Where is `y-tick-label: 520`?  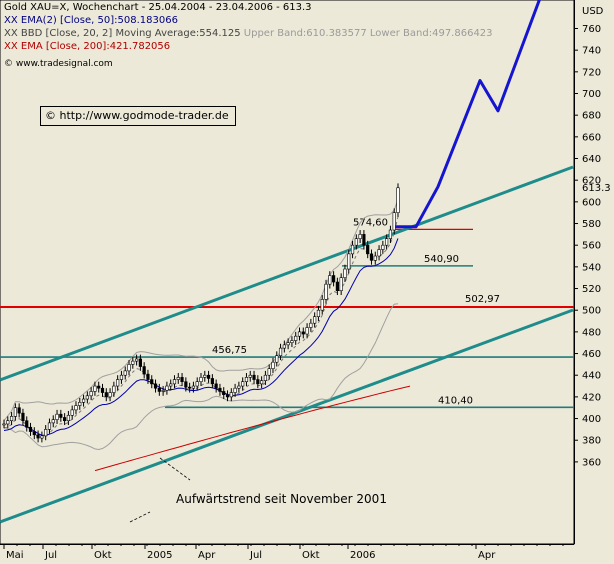 y-tick-label: 520 is located at coordinates (591, 289).